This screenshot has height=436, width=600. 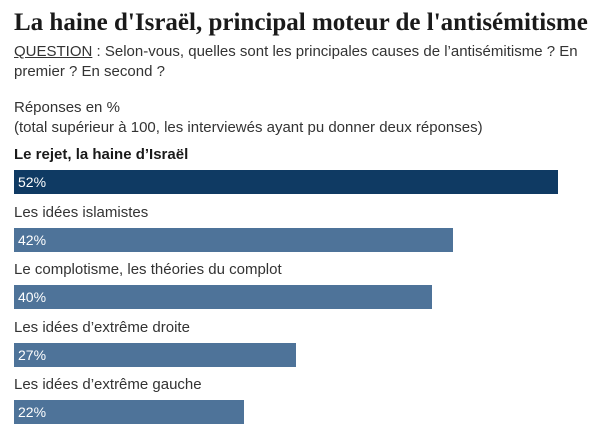 What do you see at coordinates (67, 107) in the screenshot?
I see `note-unit: Réponses en %` at bounding box center [67, 107].